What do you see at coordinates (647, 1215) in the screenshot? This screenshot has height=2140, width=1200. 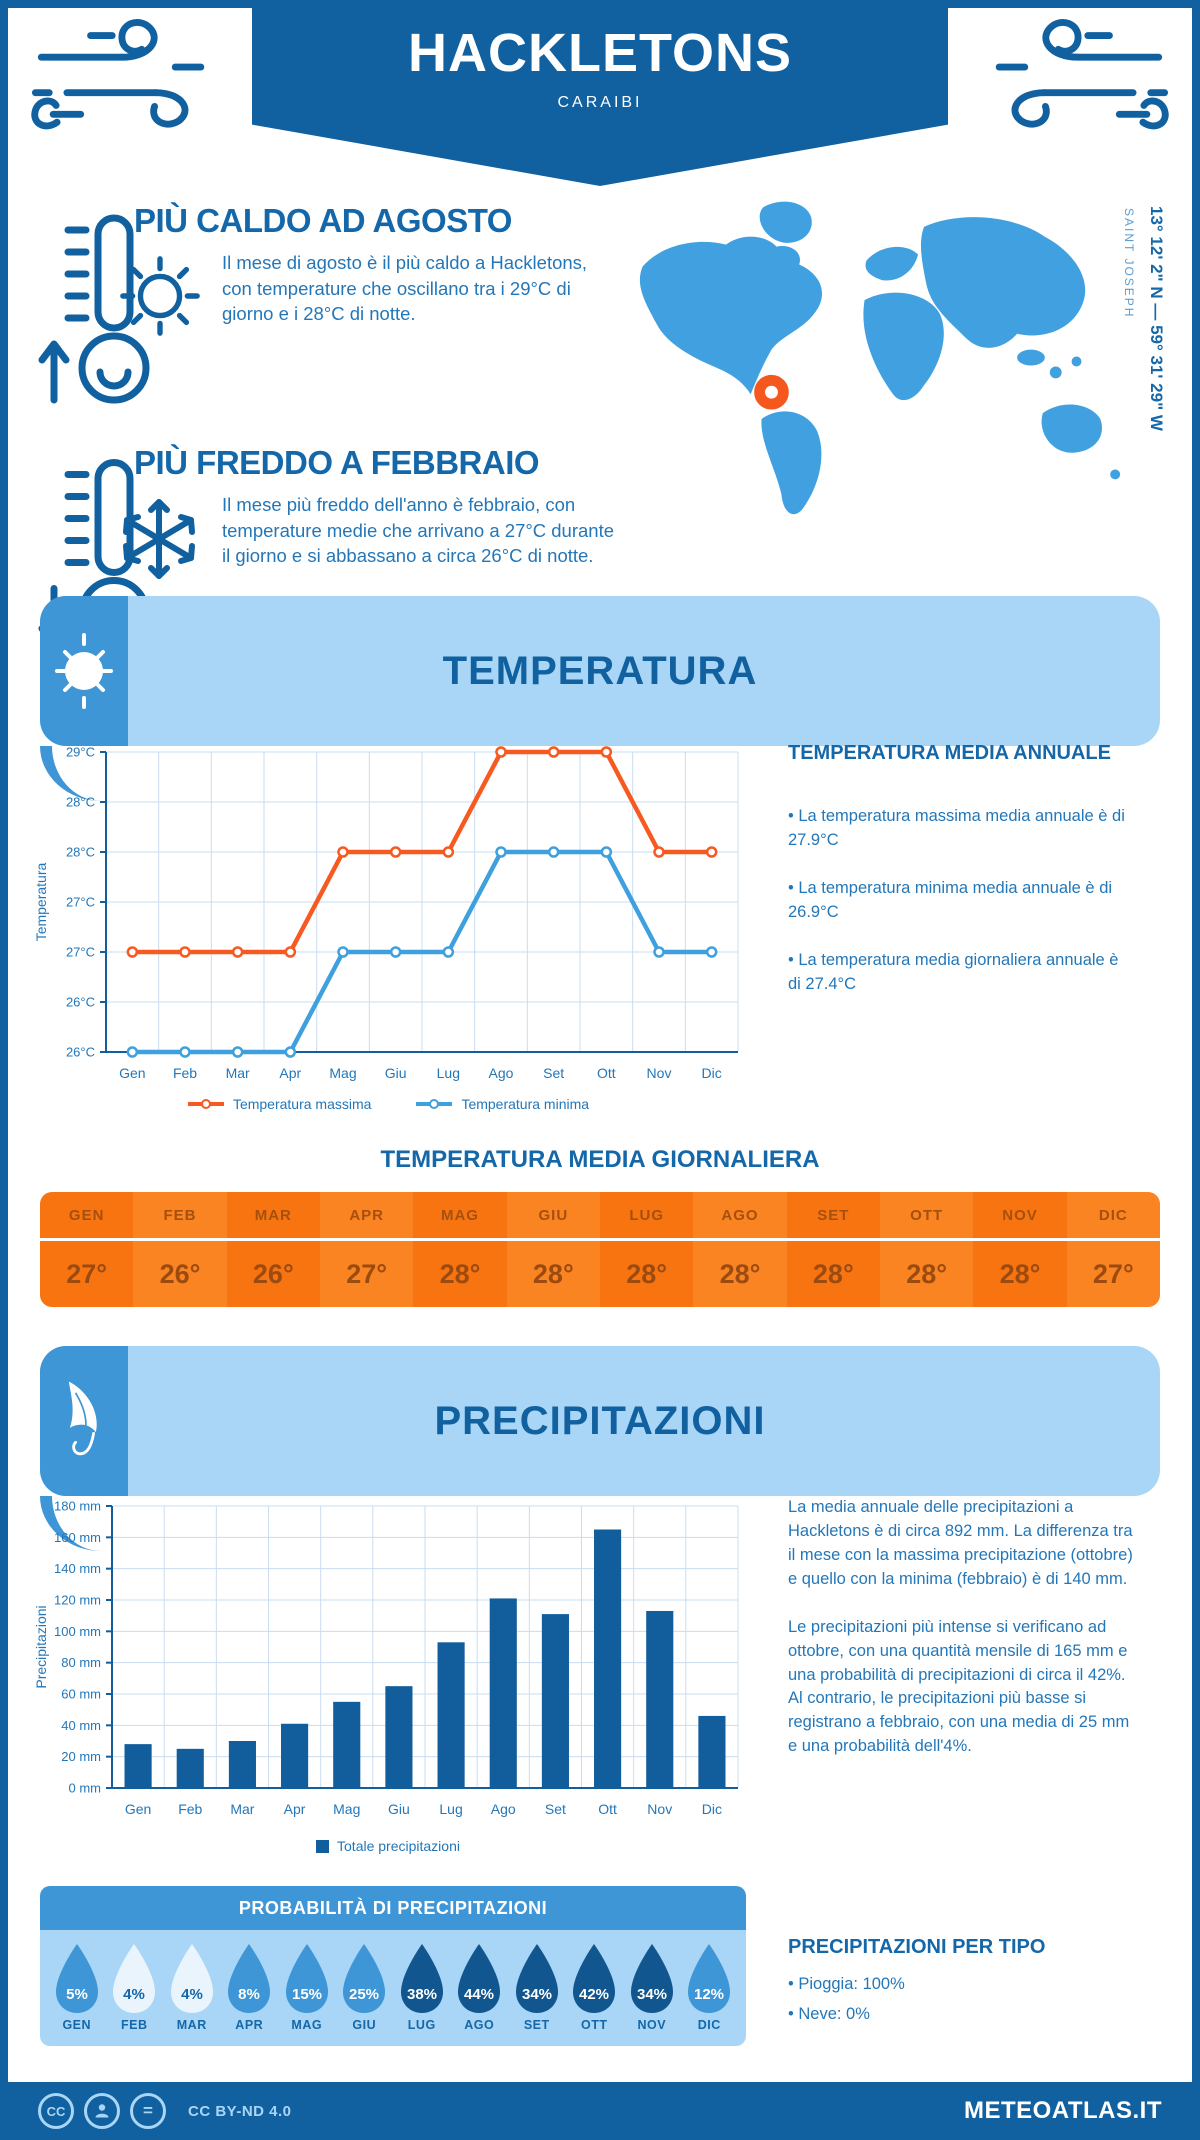 I see `daily-month-header: LUG` at bounding box center [647, 1215].